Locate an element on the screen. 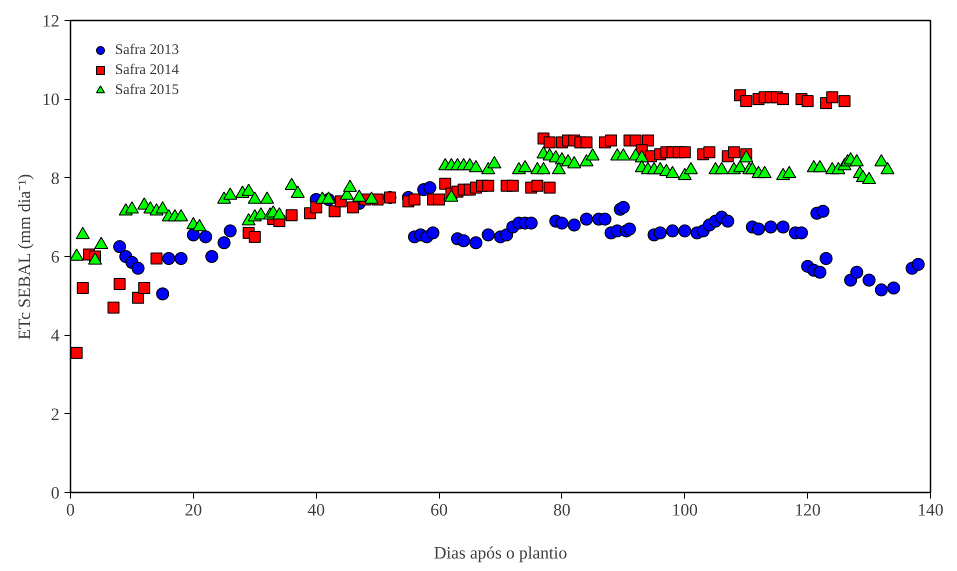 Image resolution: width=957 pixels, height=571 pixels. y-tick-label: 12 is located at coordinates (51, 21).